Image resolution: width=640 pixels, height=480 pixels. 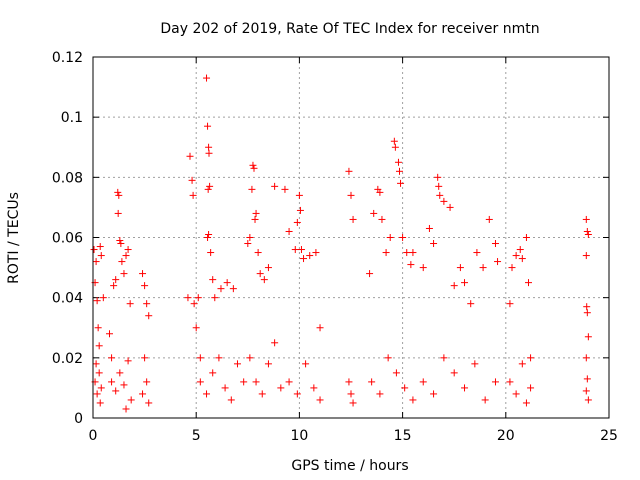 What do you see at coordinates (299, 436) in the screenshot?
I see `x-tick-label: 10` at bounding box center [299, 436].